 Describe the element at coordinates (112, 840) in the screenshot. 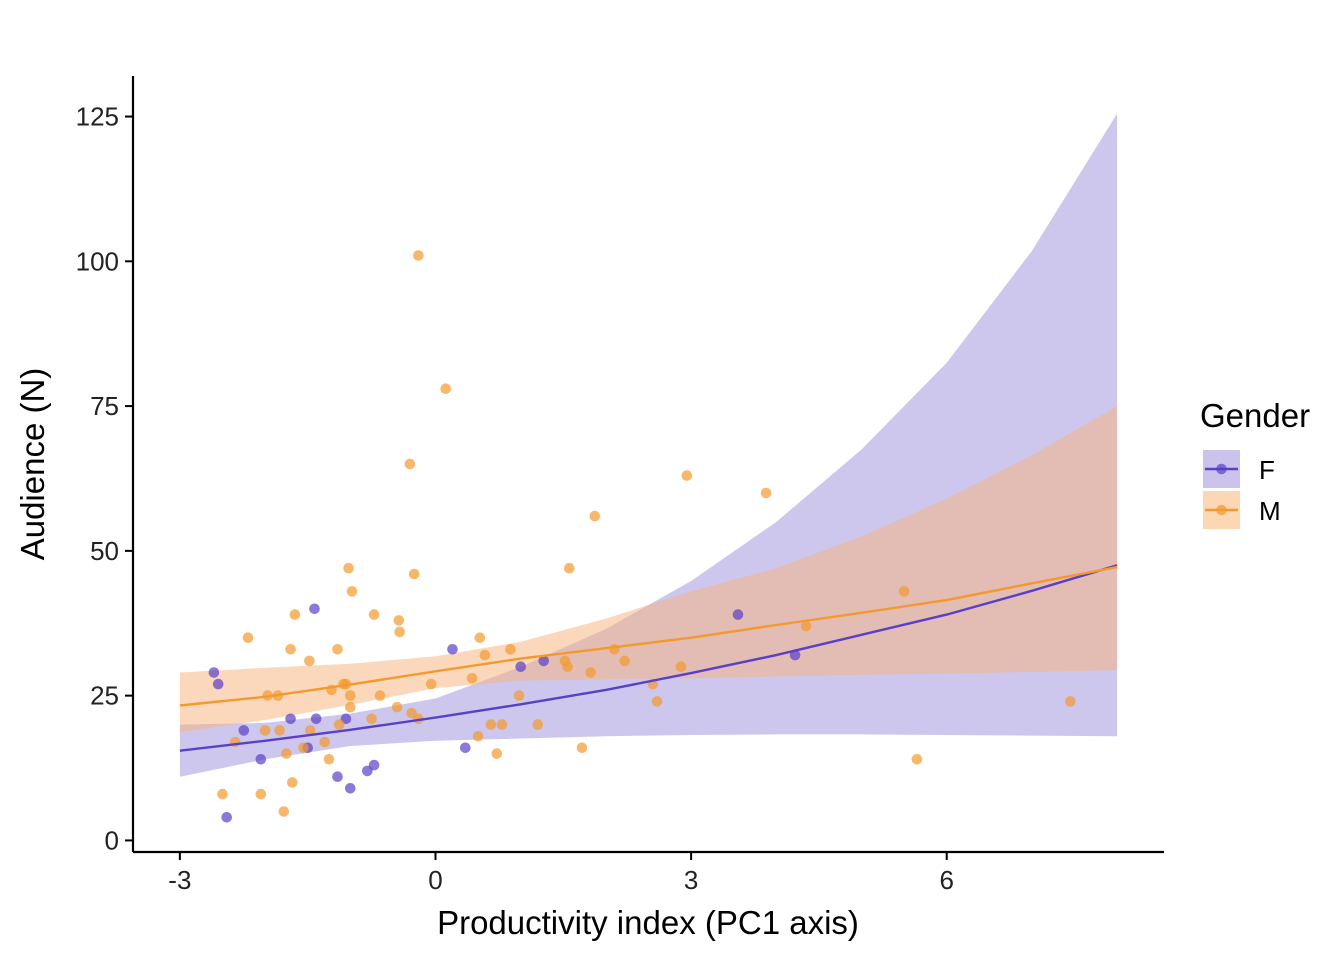

I see `y-tick-label: 0` at that location.